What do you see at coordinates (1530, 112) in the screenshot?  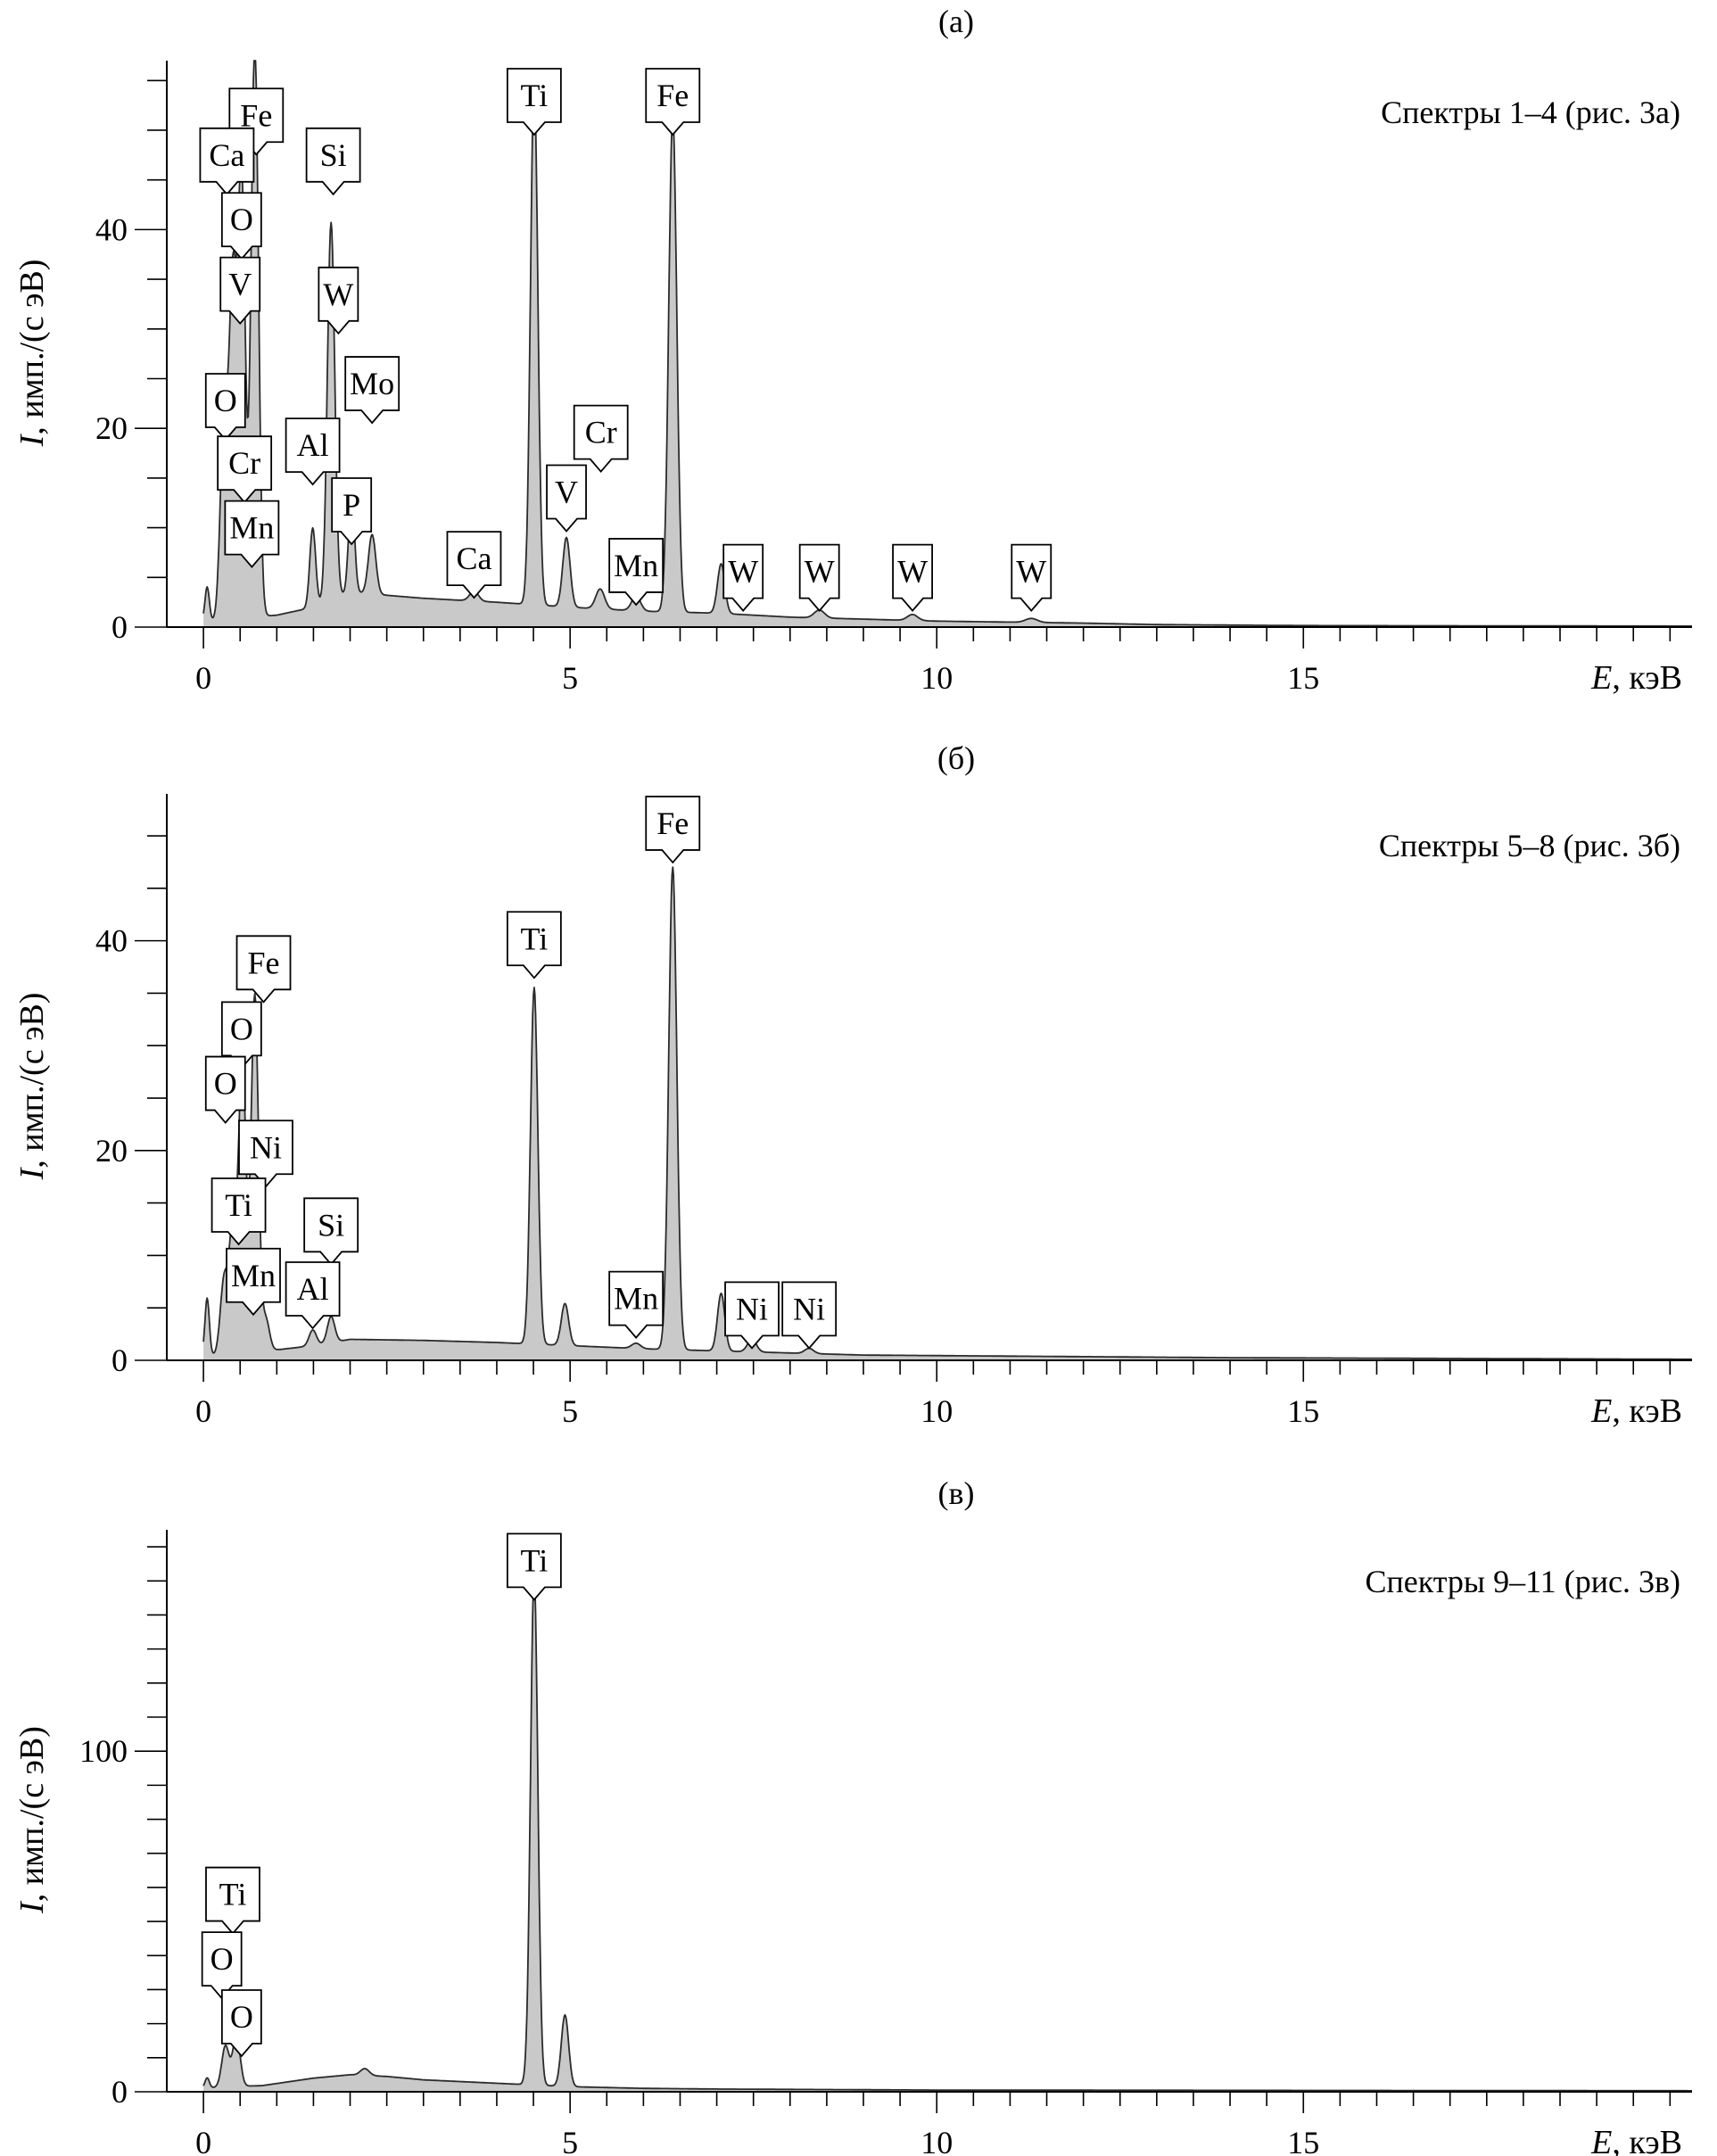 I see `panel-caption: Спектры 1–4 (рис. 3а)` at bounding box center [1530, 112].